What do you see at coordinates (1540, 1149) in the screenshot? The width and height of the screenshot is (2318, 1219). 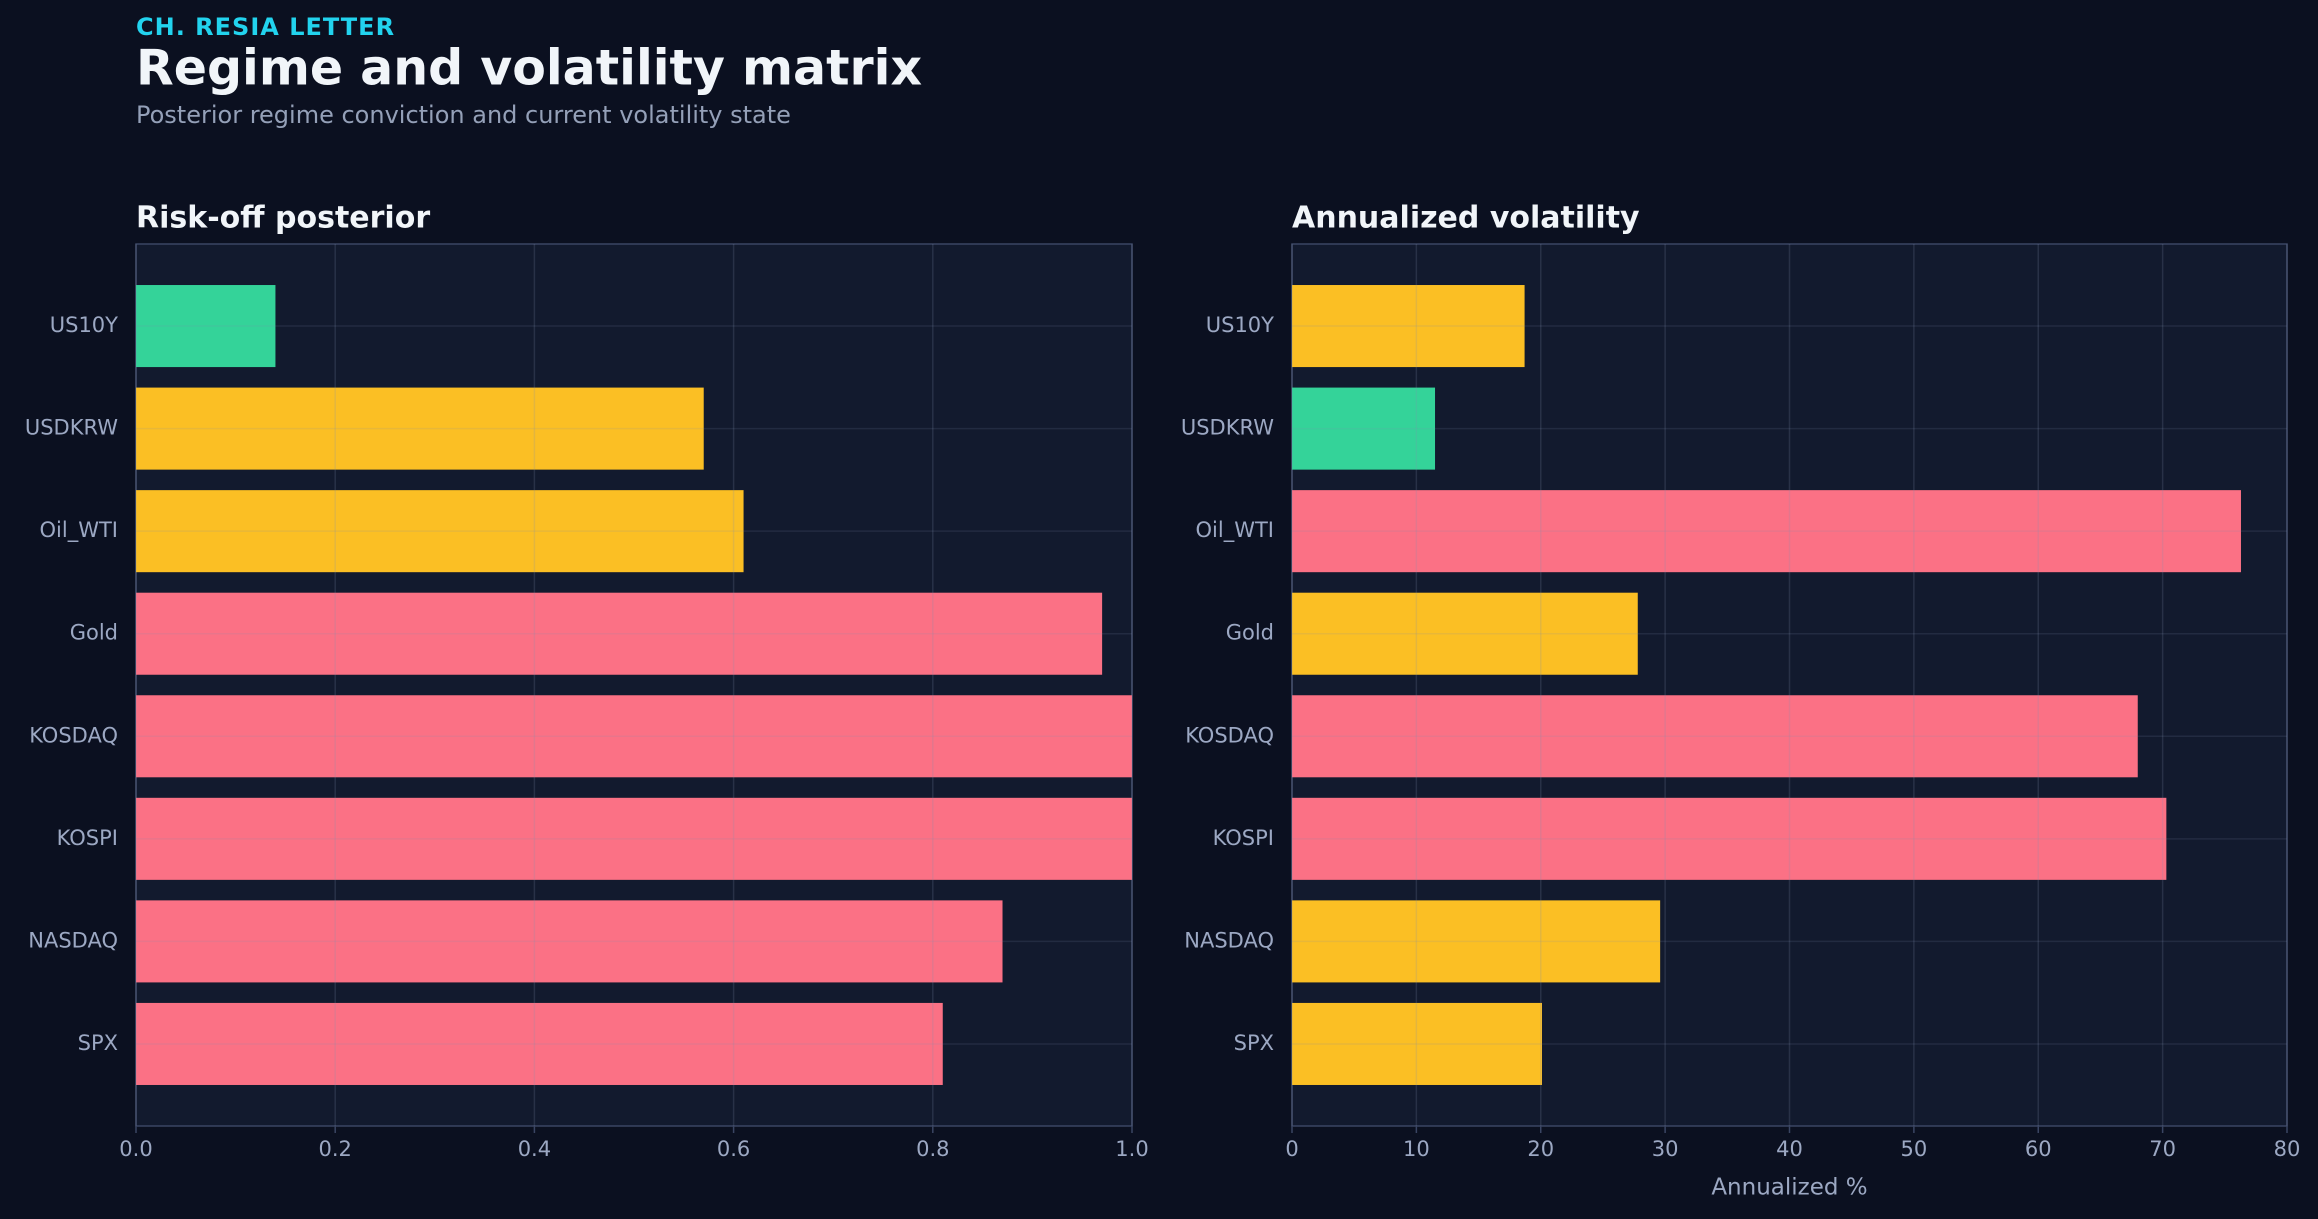 I see `x-tick-label: 20` at bounding box center [1540, 1149].